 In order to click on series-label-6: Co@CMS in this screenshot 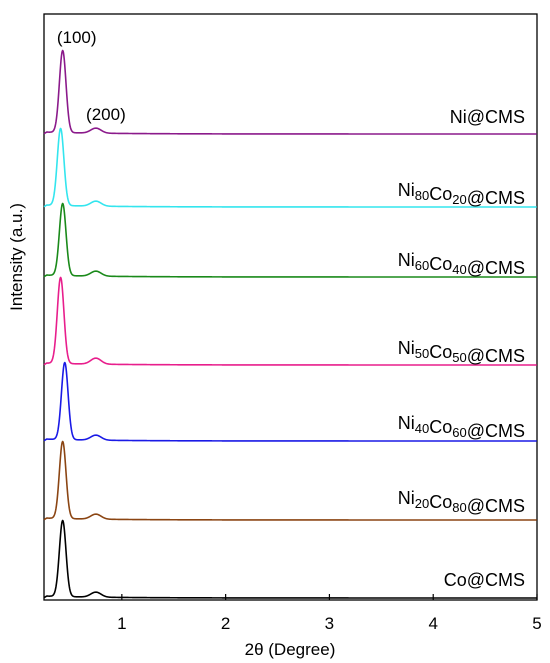, I will do `click(484, 580)`.